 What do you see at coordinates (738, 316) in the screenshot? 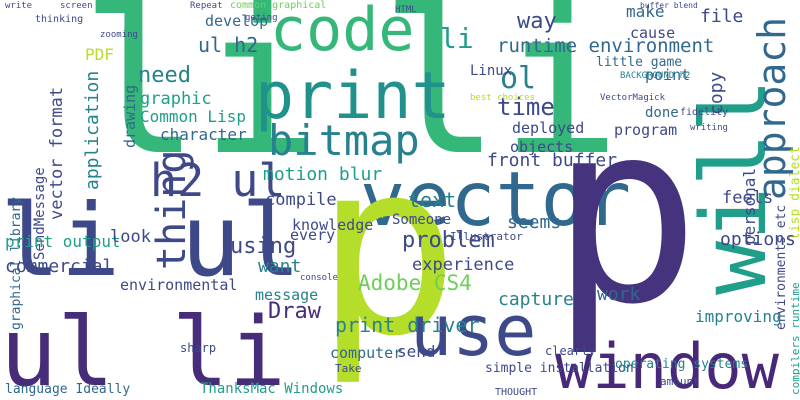
I see `word: improving` at bounding box center [738, 316].